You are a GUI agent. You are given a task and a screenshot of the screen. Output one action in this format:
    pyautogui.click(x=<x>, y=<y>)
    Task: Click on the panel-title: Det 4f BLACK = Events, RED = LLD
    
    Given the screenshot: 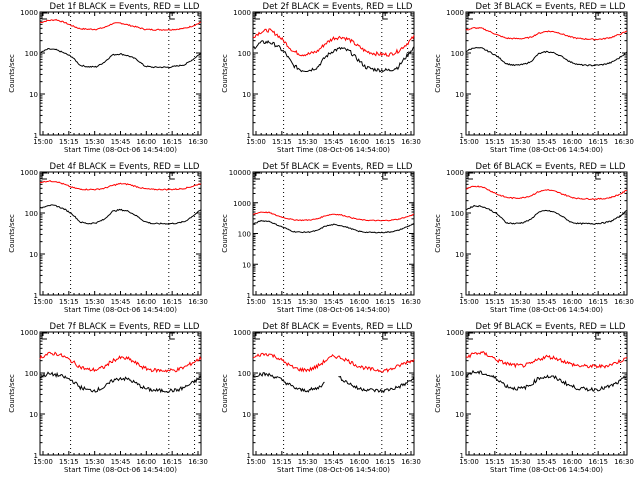 What is the action you would take?
    pyautogui.click(x=125, y=167)
    